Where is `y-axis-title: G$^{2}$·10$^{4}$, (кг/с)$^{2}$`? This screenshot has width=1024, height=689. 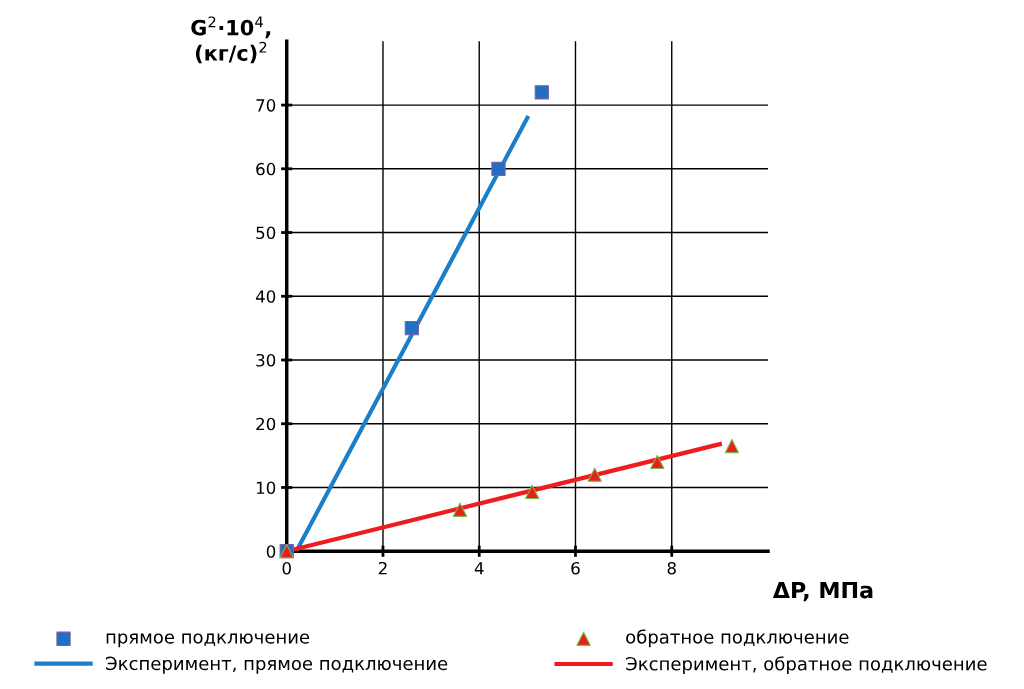
y-axis-title: G$^{2}$·10$^{4}$, (кг/с)$^{2}$ is located at coordinates (231, 40).